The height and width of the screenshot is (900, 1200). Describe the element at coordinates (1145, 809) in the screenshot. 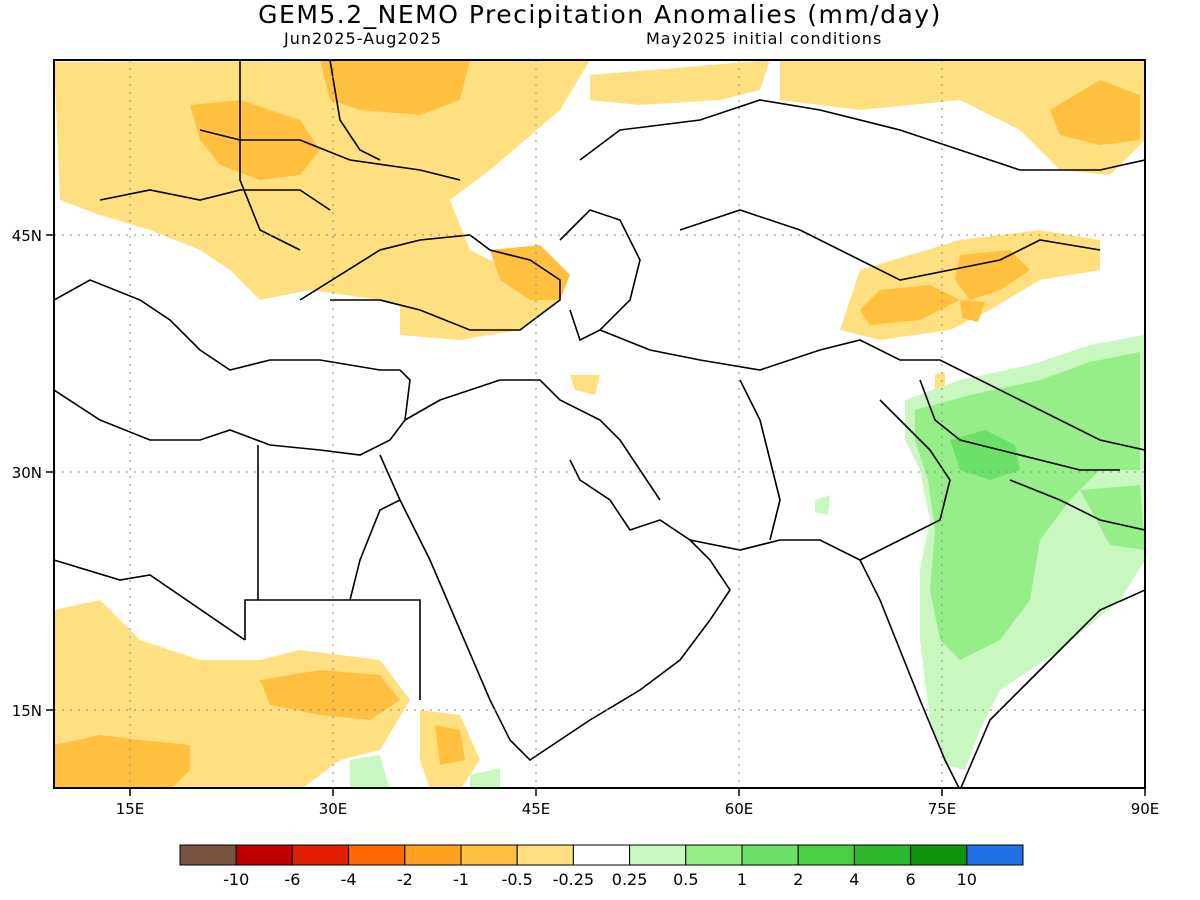

I see `lon-label-90e: 90E` at that location.